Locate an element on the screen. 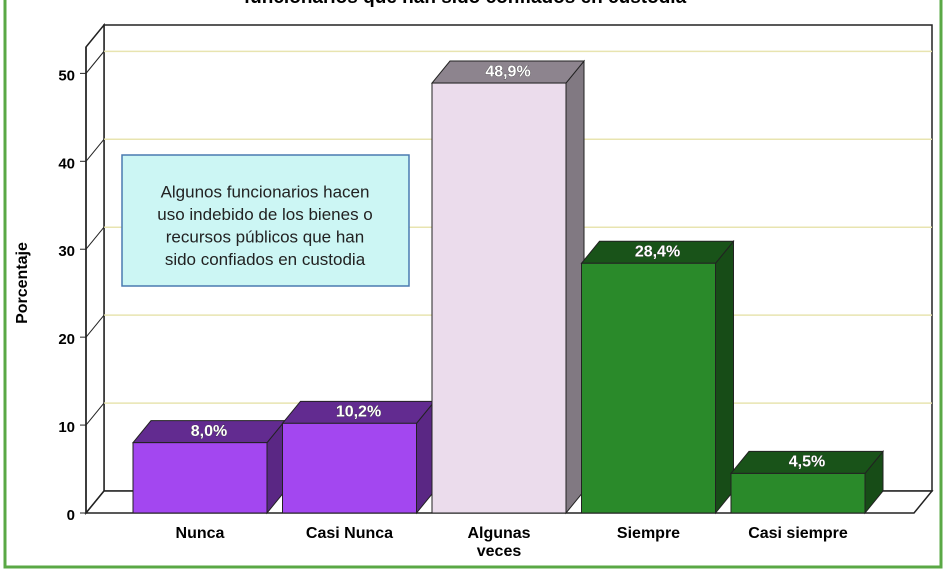 Image resolution: width=946 pixels, height=569 pixels. left-wall is located at coordinates (95, 269).